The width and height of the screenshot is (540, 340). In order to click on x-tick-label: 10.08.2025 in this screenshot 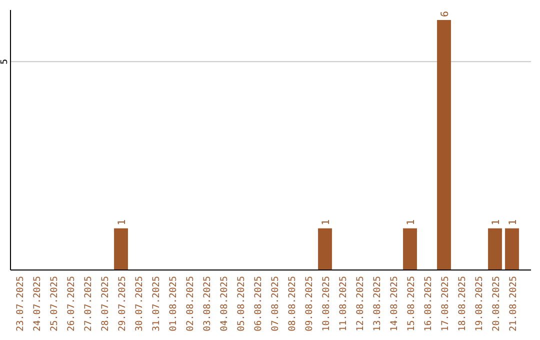, I will do `click(326, 304)`.